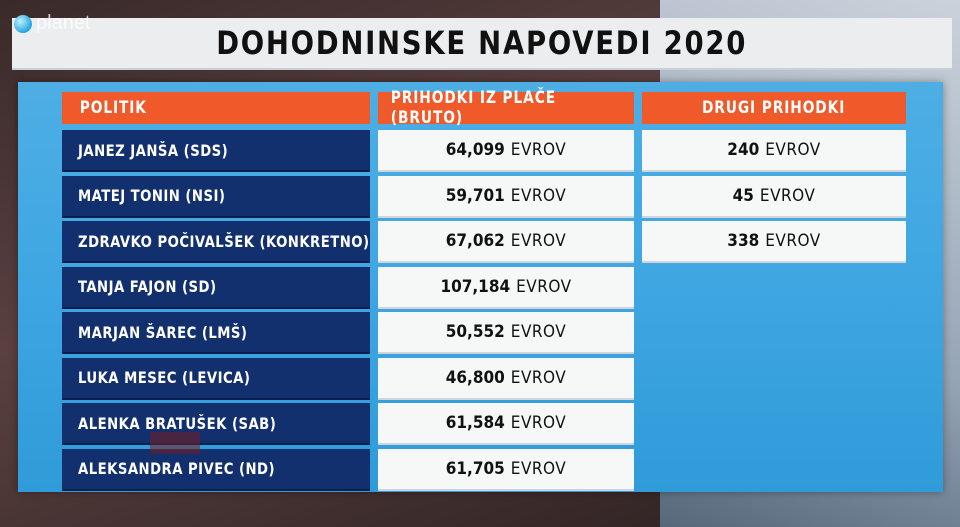 The height and width of the screenshot is (527, 960). I want to click on other-income-value: 338, so click(743, 241).